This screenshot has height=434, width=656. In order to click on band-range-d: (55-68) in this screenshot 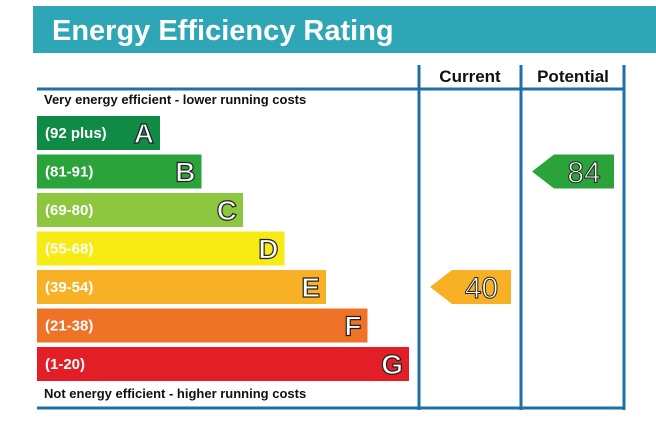, I will do `click(69, 249)`.